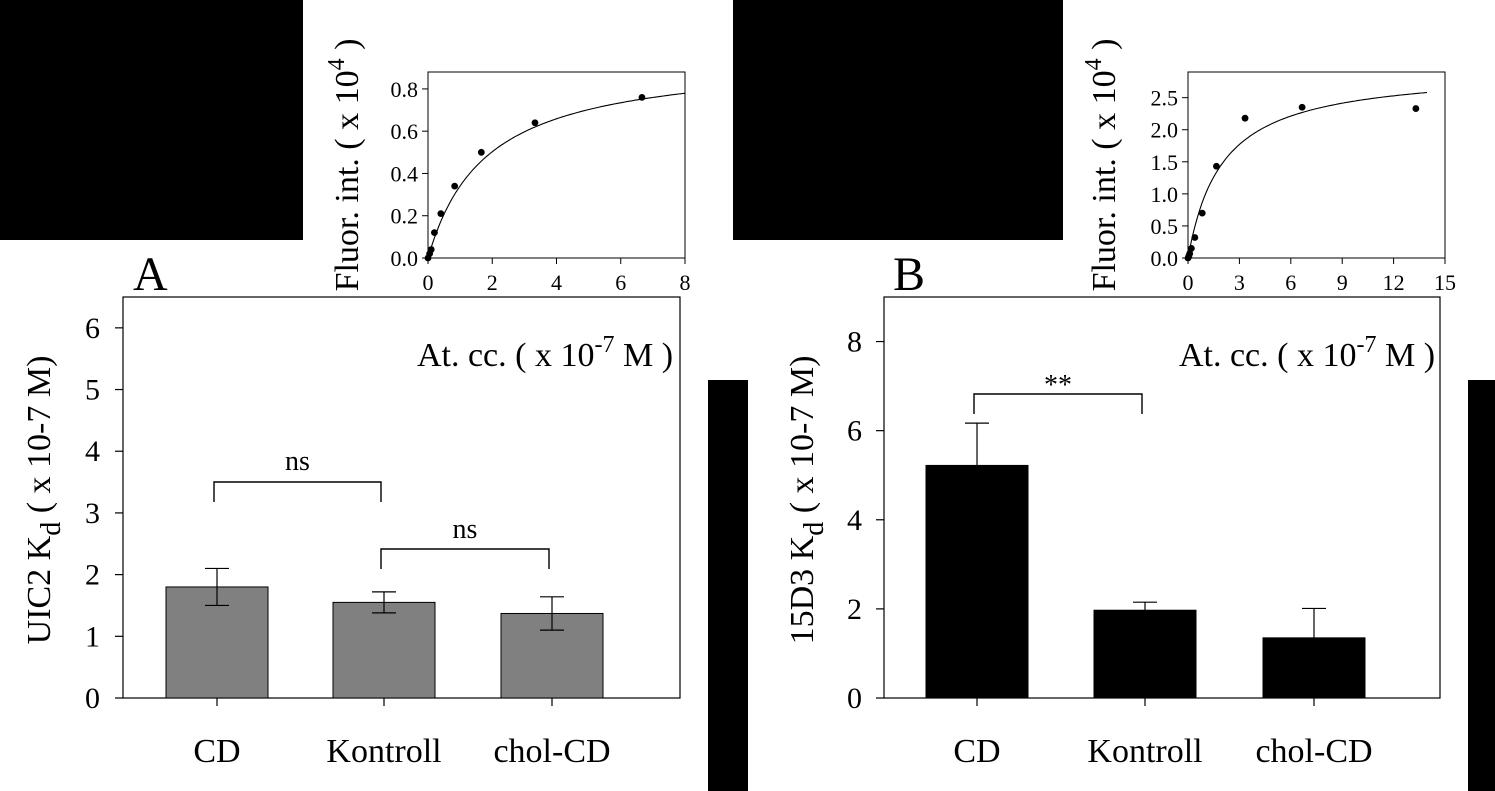  I want to click on black-block-top-middle, so click(898, 120).